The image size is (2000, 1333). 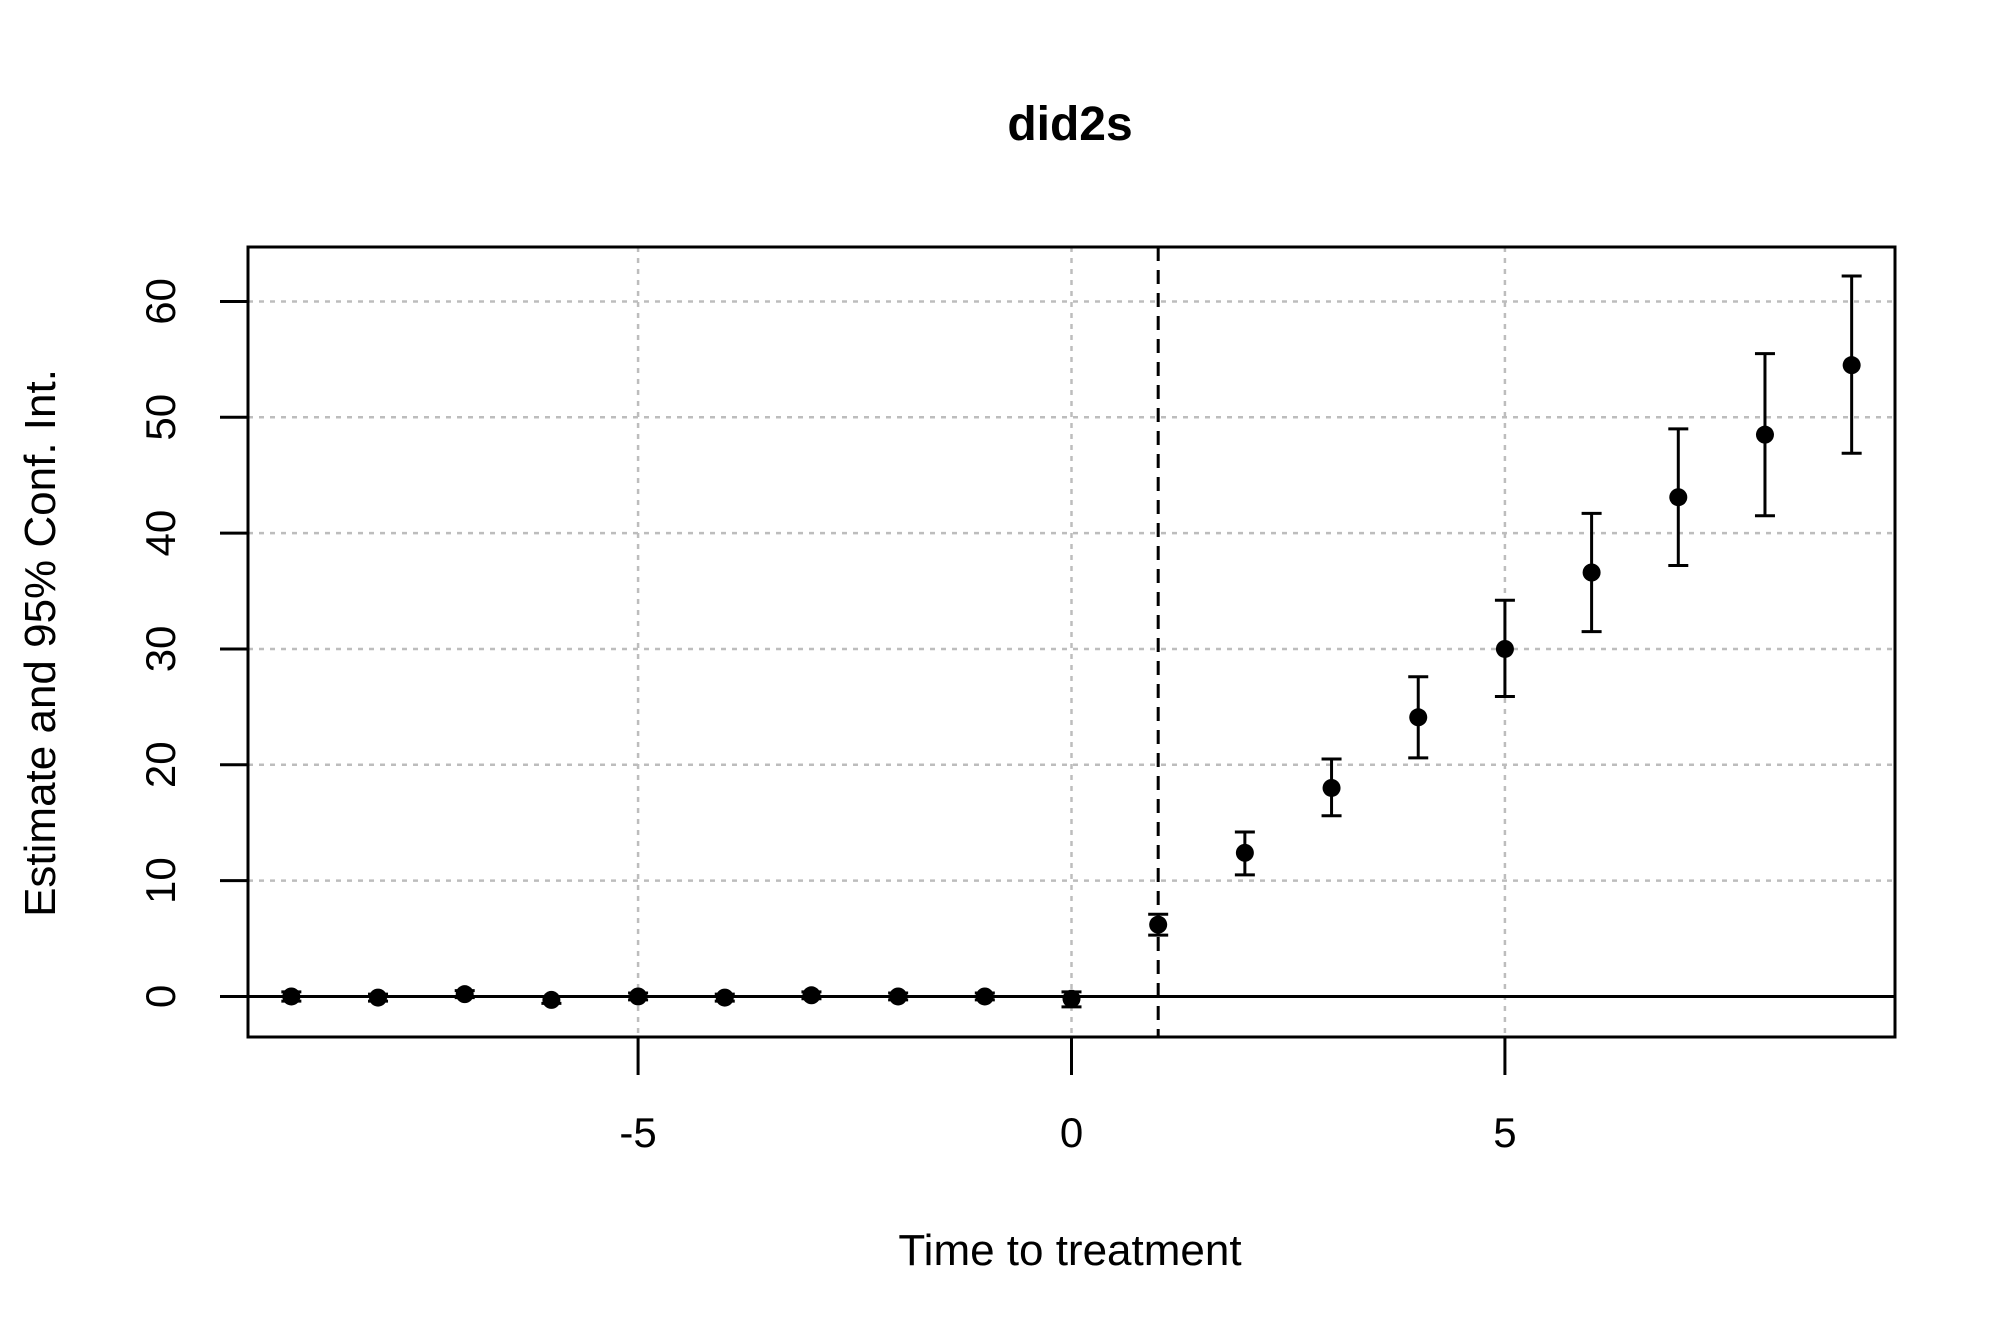 What do you see at coordinates (1069, 1250) in the screenshot?
I see `x-axis-label: Time to treatment` at bounding box center [1069, 1250].